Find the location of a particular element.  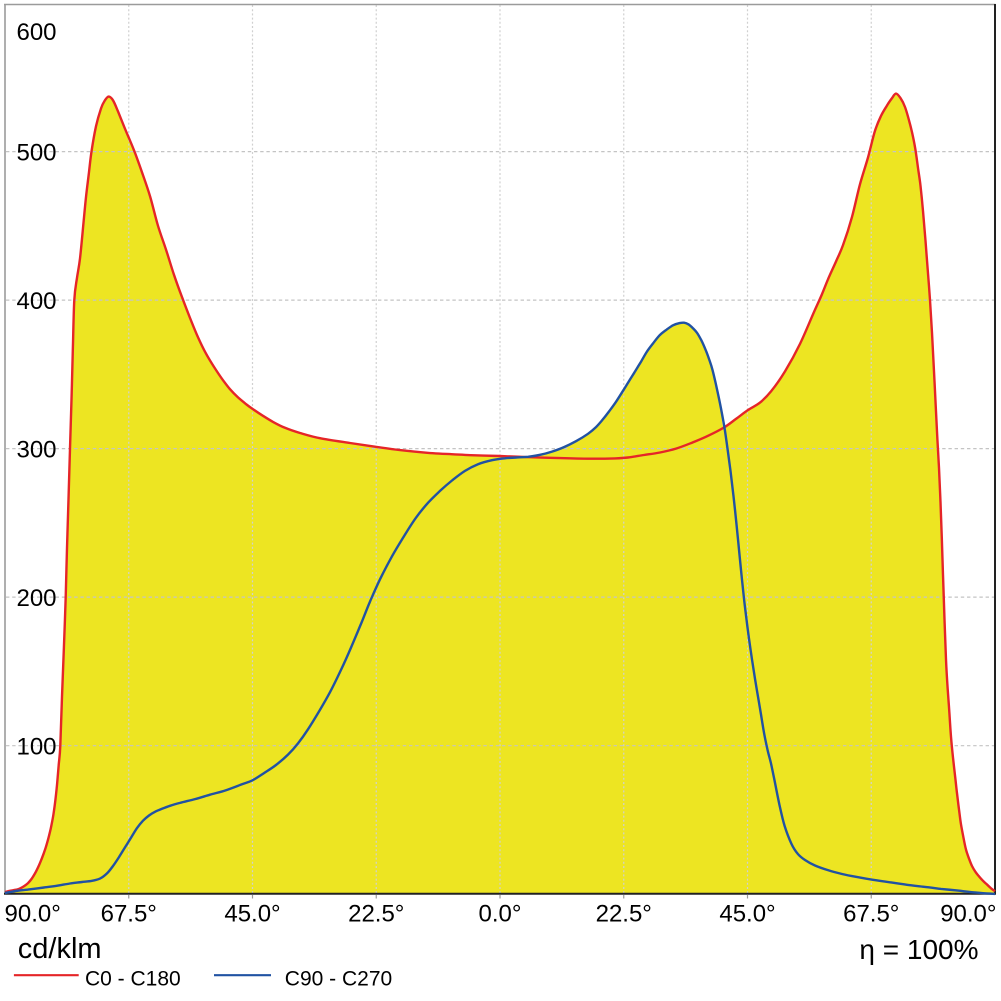

svg-text: C0 - C180 is located at coordinates (133, 979).